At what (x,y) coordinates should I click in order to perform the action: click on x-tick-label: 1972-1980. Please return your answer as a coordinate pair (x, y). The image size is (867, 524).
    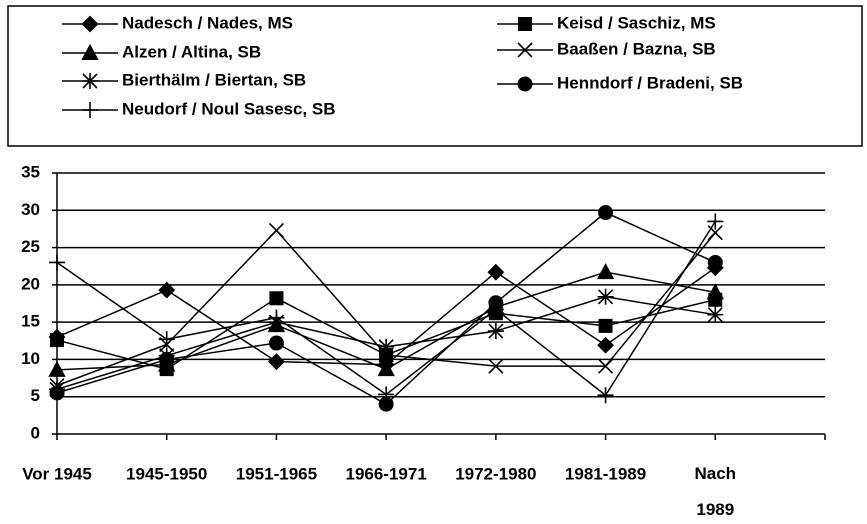
    Looking at the image, I should click on (495, 473).